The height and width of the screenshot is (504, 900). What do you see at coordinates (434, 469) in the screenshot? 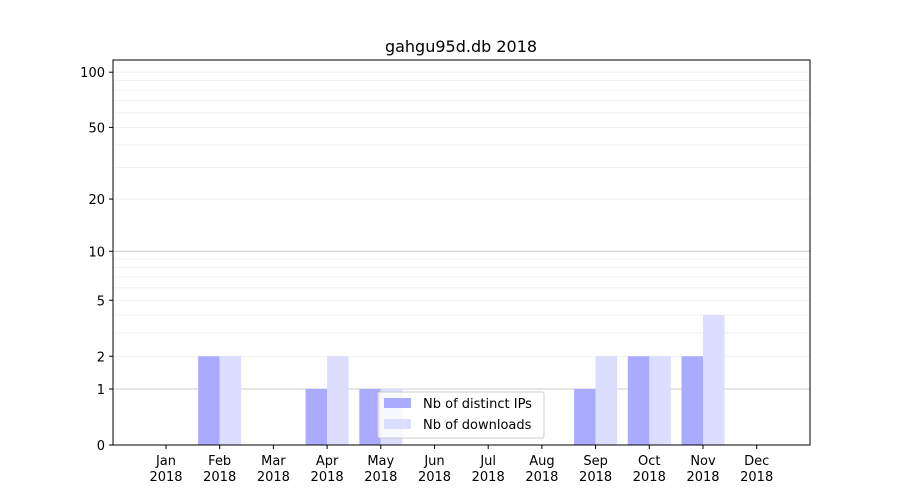
I see `x-tick-label: Jun 2018` at bounding box center [434, 469].